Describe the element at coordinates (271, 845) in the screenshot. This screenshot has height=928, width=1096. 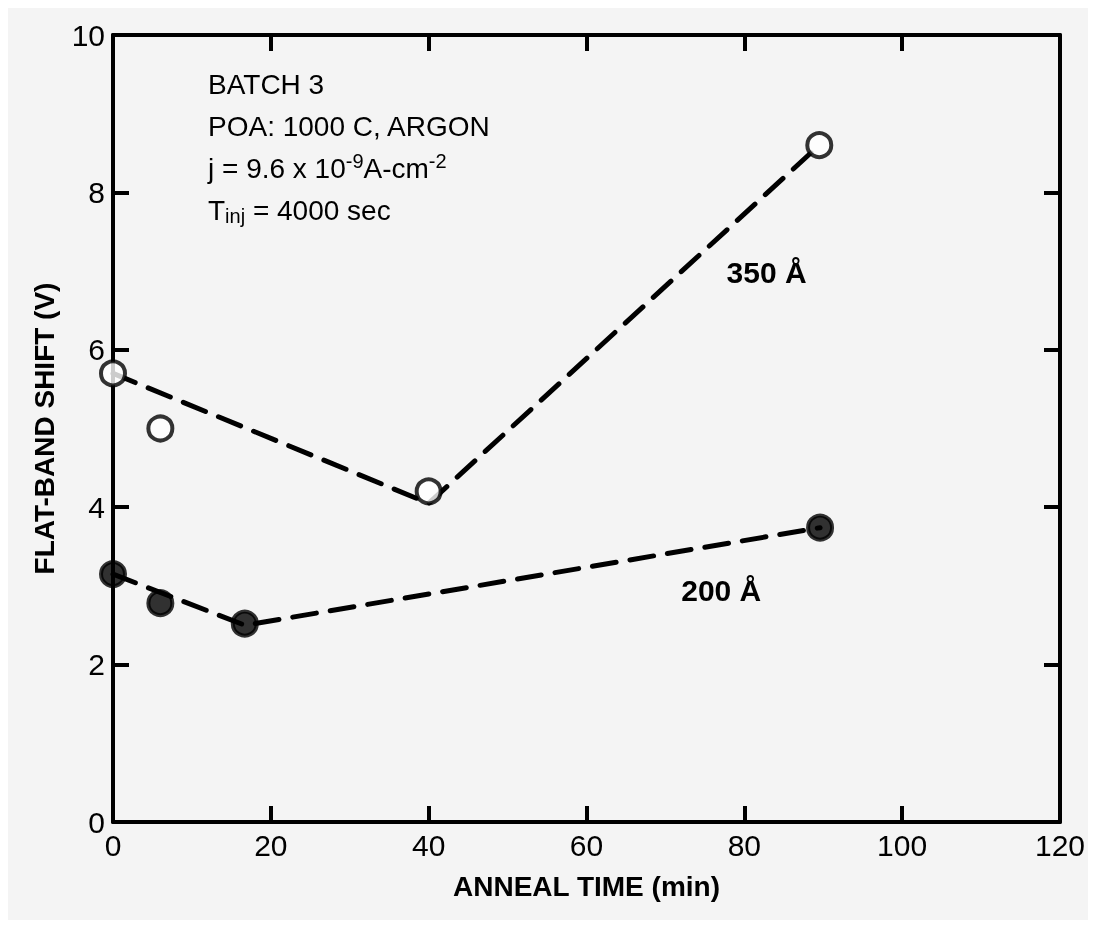
I see `x-tick-label: 20` at that location.